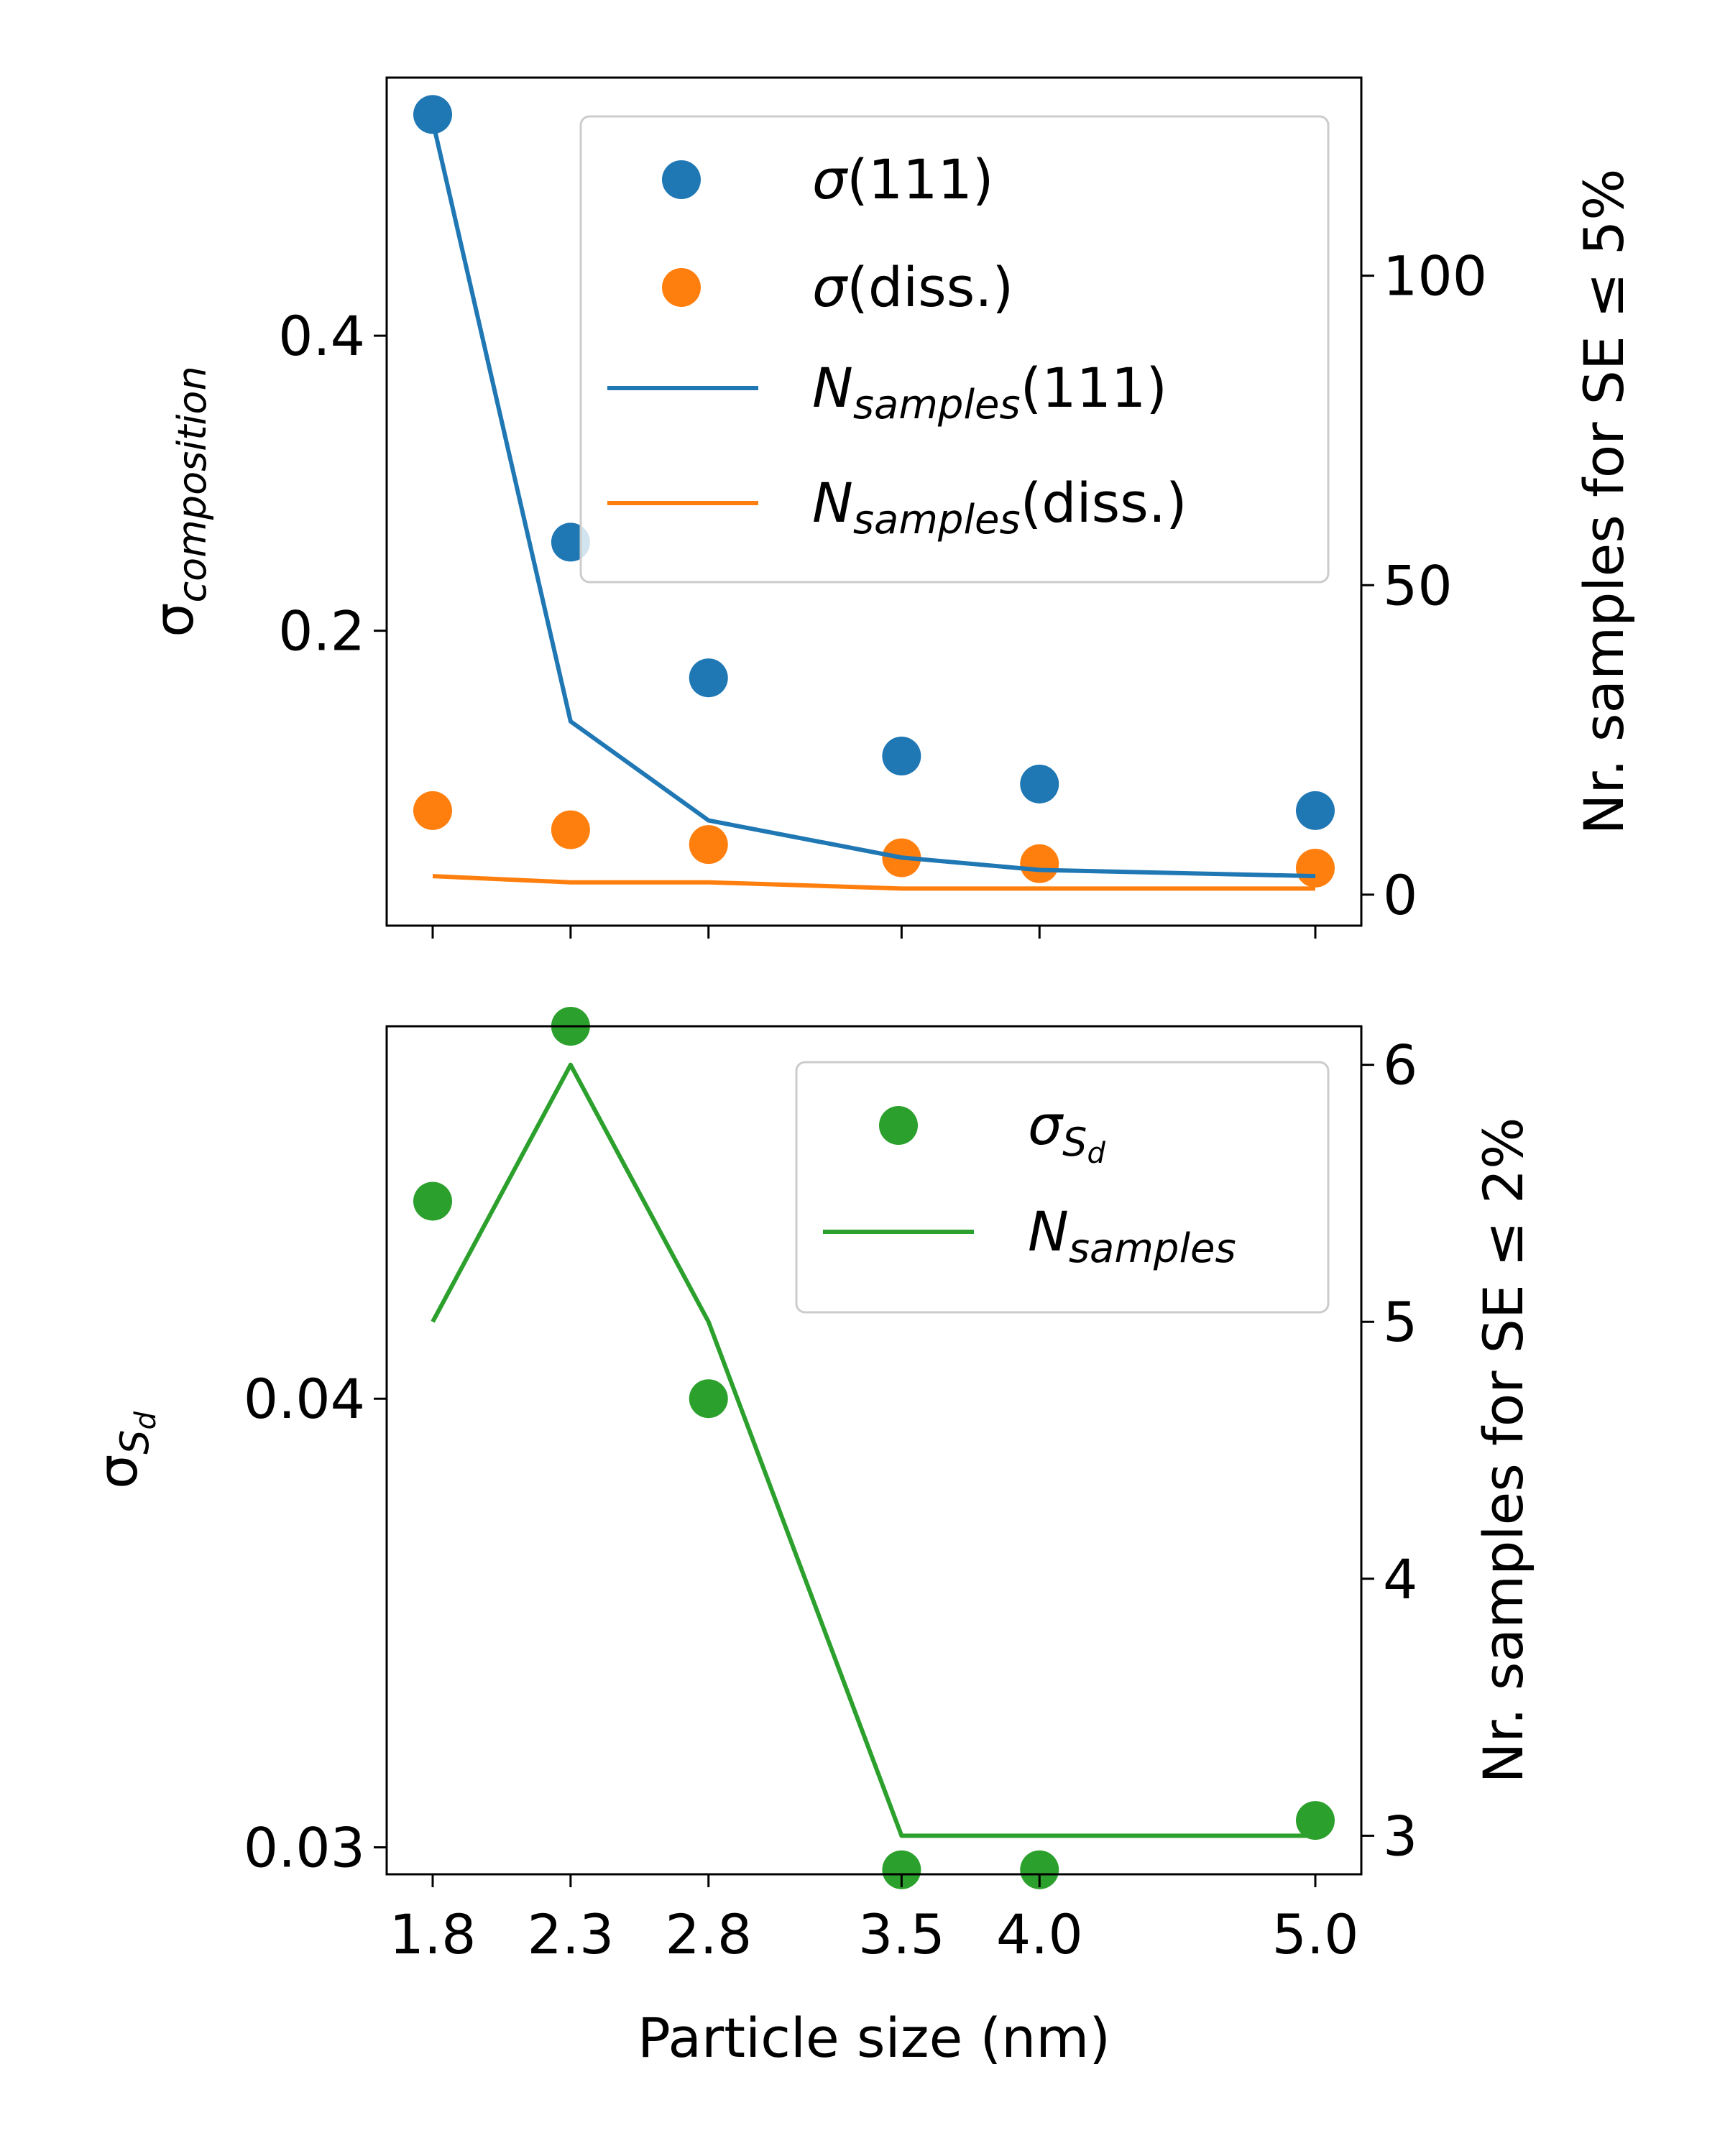 Image resolution: width=1725 pixels, height=2156 pixels. Describe the element at coordinates (1315, 1821) in the screenshot. I see `bottom-point--sd-5` at that location.